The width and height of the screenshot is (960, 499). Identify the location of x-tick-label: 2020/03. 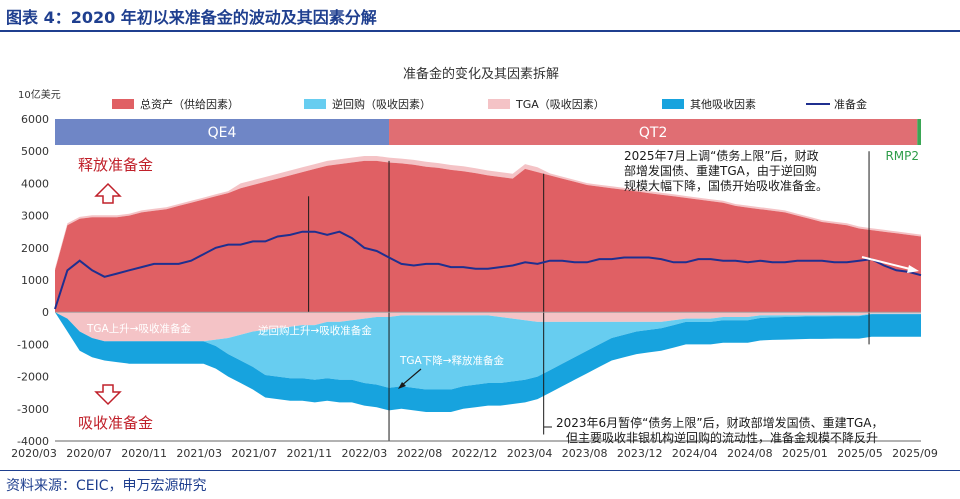
(34, 453).